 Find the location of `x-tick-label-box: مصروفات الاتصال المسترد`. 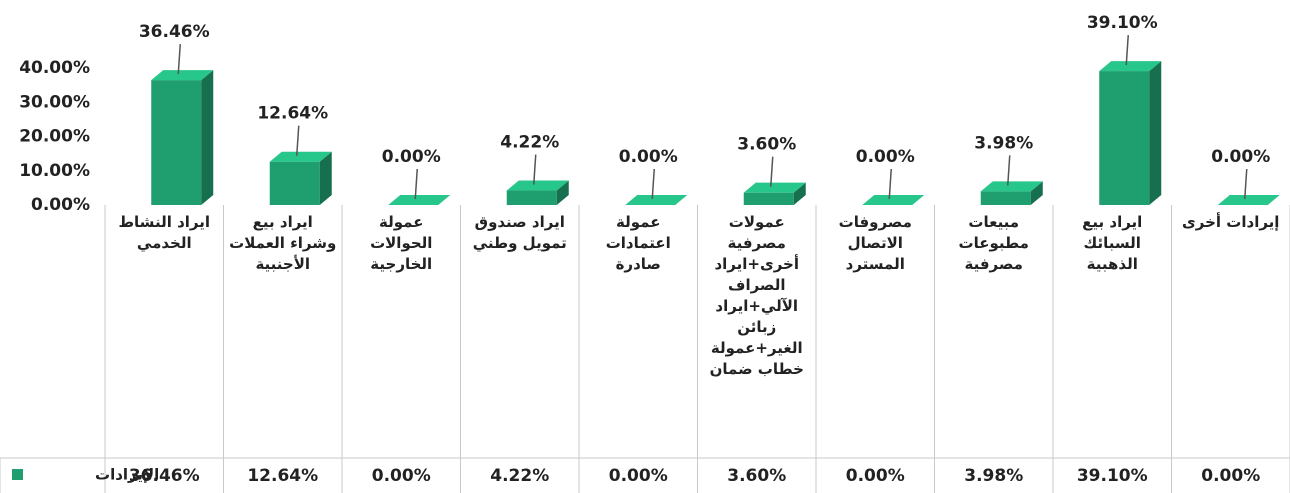

x-tick-label-box: مصروفات الاتصال المسترد is located at coordinates (875, 243).